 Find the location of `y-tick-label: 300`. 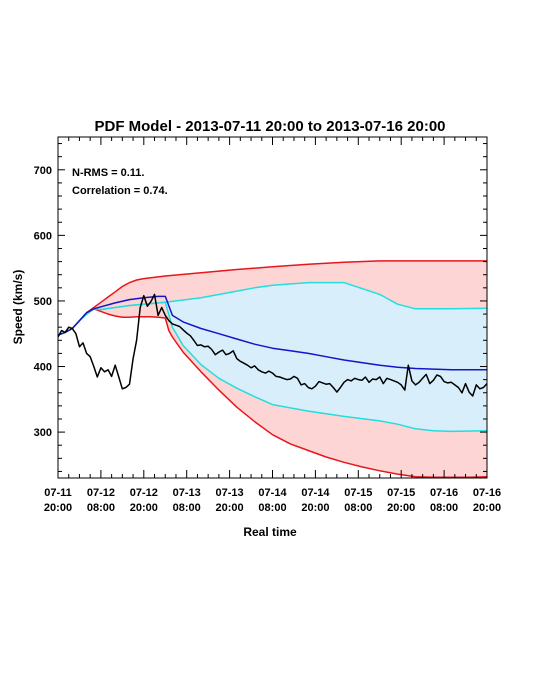

y-tick-label: 300 is located at coordinates (43, 433).